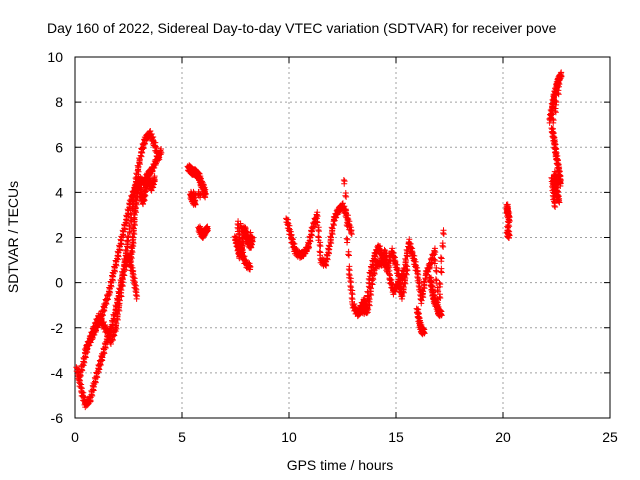 This screenshot has height=480, width=640. I want to click on y-tick-label: -4, so click(57, 373).